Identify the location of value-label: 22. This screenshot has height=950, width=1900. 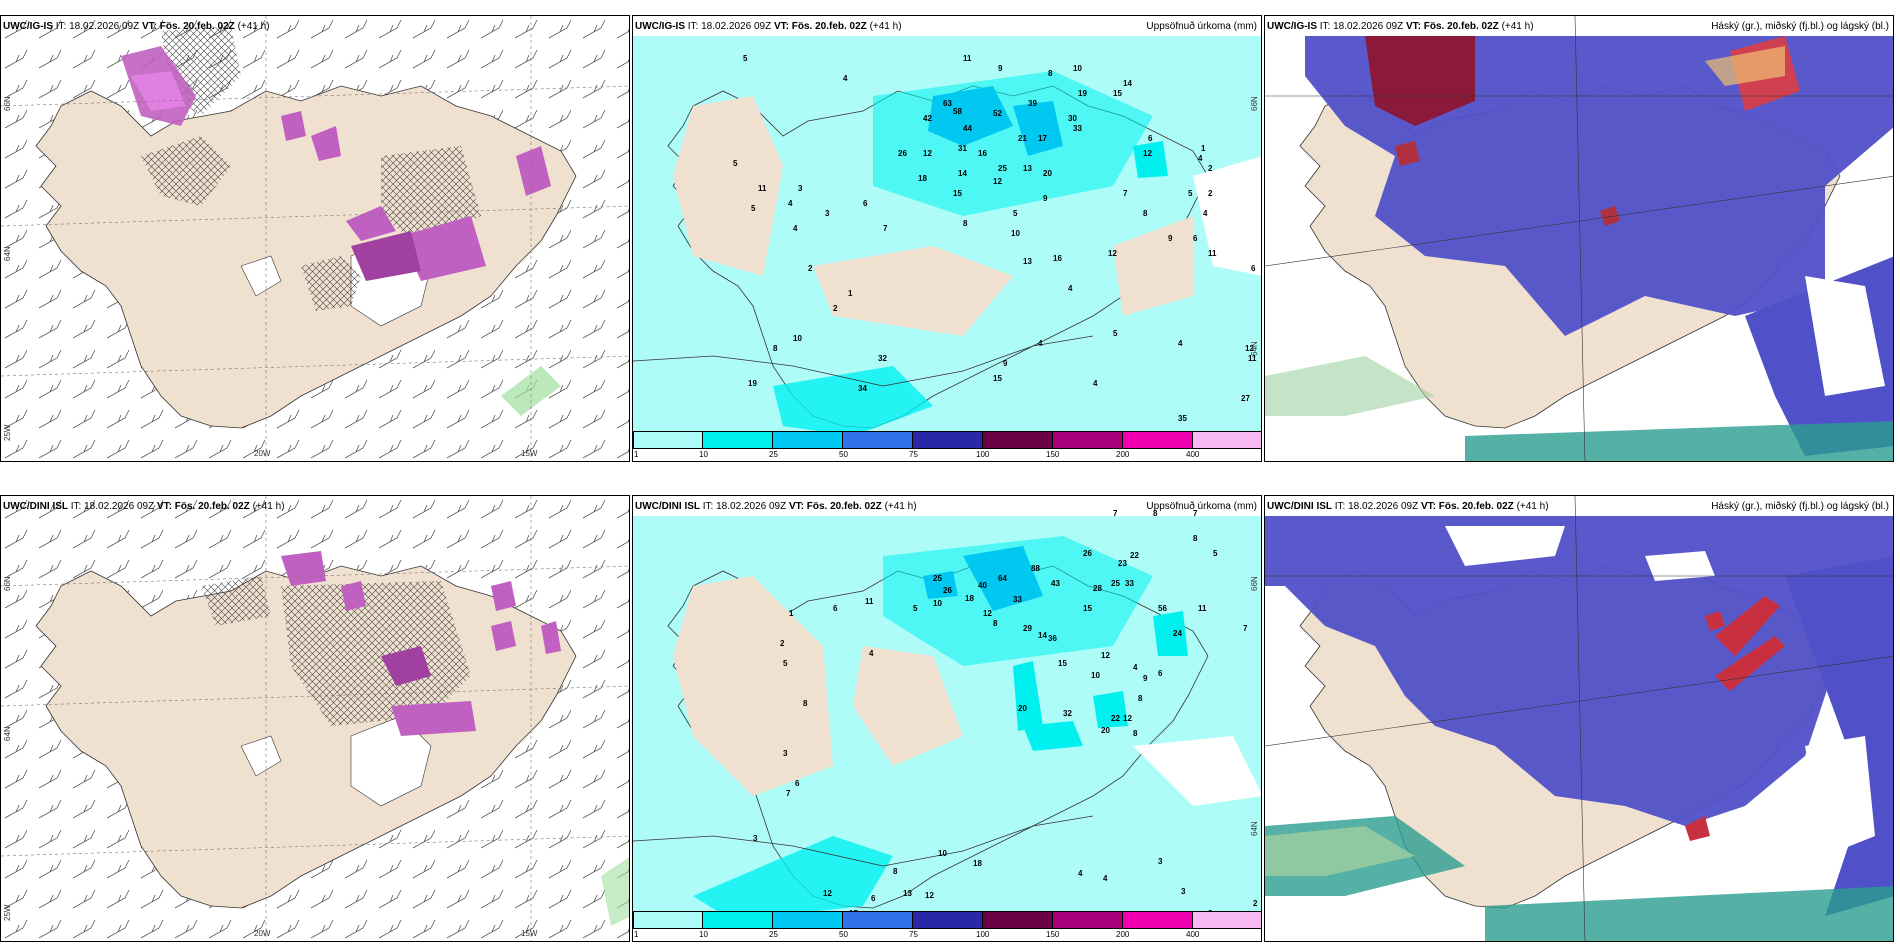
(1134, 555).